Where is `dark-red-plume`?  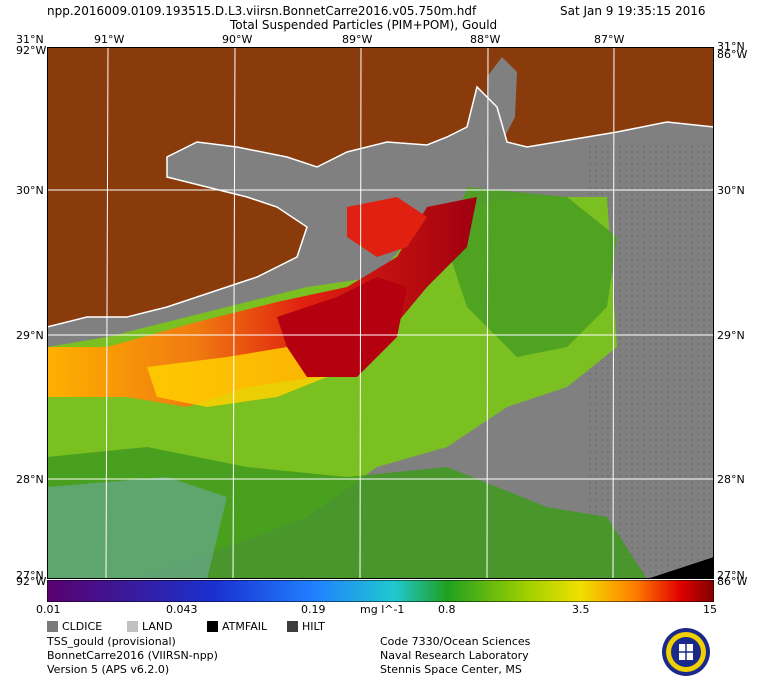 dark-red-plume is located at coordinates (342, 327).